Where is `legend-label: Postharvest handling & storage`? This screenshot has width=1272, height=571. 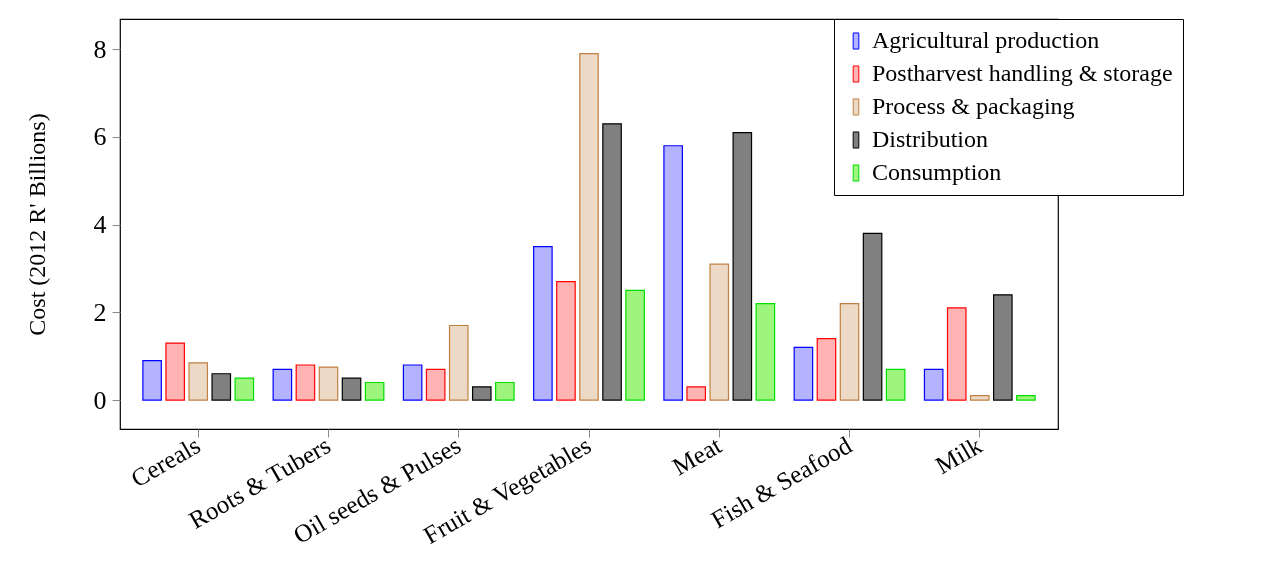 legend-label: Postharvest handling & storage is located at coordinates (1022, 73).